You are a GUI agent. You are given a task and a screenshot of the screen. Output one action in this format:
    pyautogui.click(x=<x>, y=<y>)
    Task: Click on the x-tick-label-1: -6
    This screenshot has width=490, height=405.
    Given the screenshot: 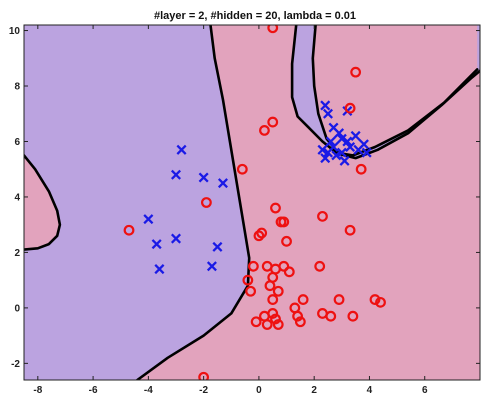 What is the action you would take?
    pyautogui.click(x=93, y=390)
    